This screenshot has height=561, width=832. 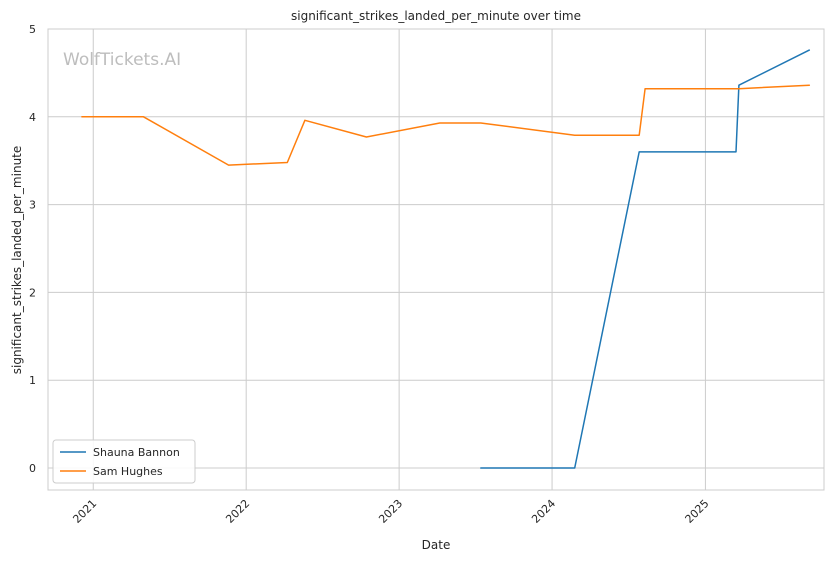 I want to click on legend: Shauna Bannon Sam Hughes, so click(x=124, y=461).